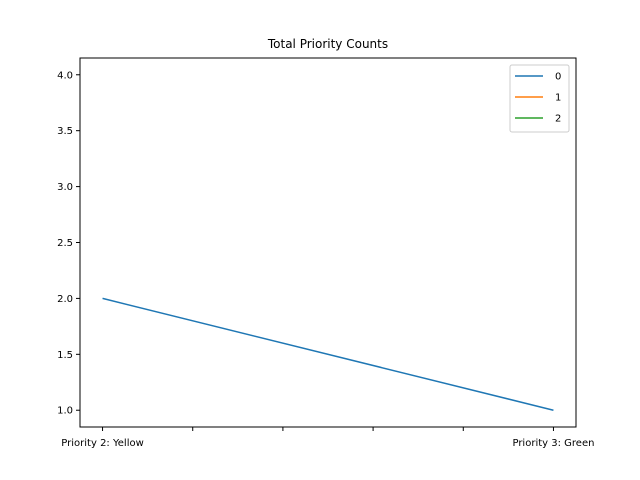 This screenshot has width=640, height=480. I want to click on legend-label: 2, so click(558, 119).